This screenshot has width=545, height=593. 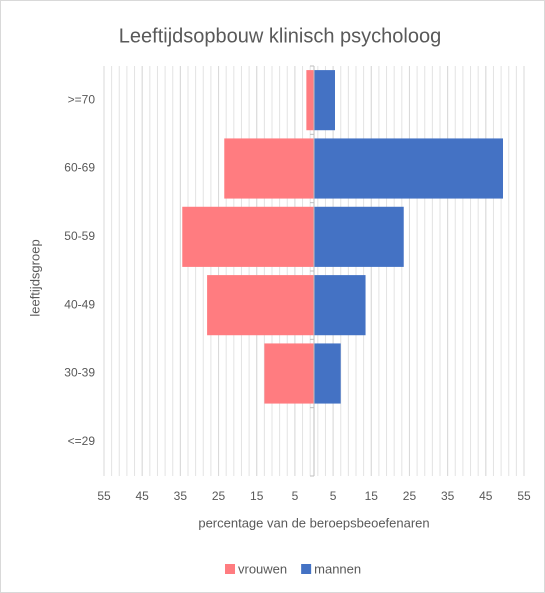 What do you see at coordinates (34, 277) in the screenshot?
I see `y-axis-title: leeftijdsgroep` at bounding box center [34, 277].